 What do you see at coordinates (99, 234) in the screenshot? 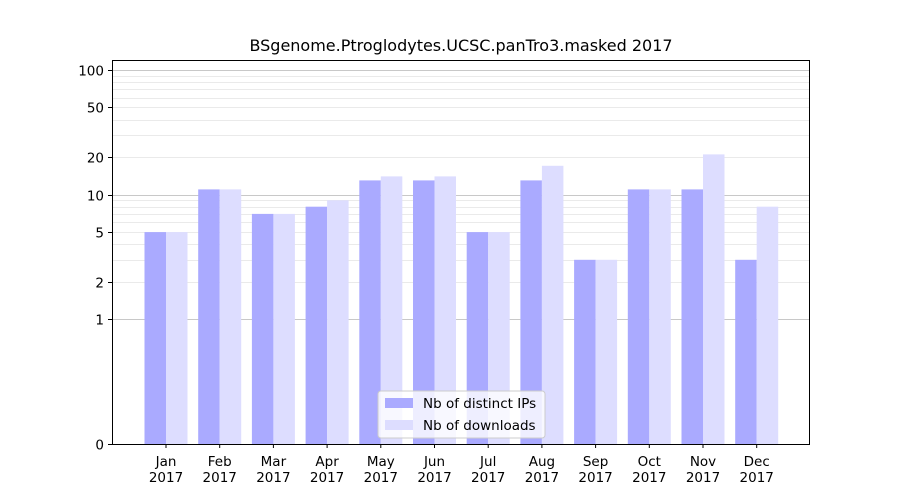
I see `y-tick-label: 5` at bounding box center [99, 234].